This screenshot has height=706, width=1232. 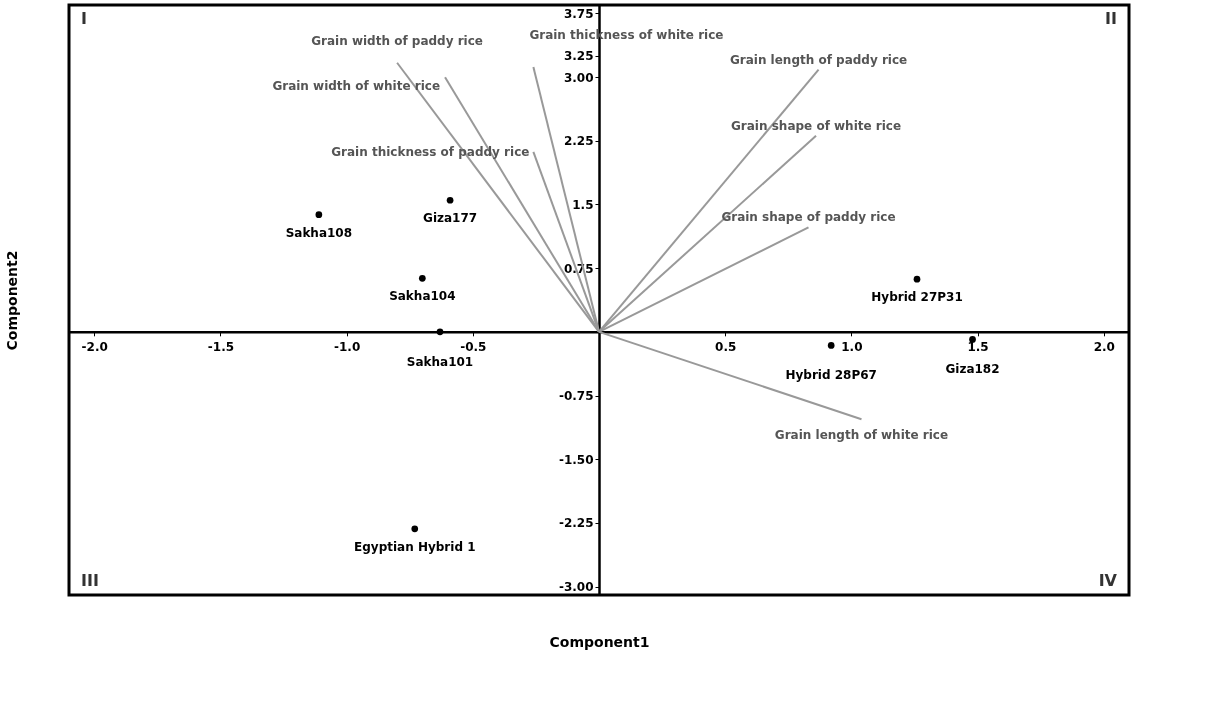 I want to click on series-label: Grain shape of white rice, so click(x=816, y=125).